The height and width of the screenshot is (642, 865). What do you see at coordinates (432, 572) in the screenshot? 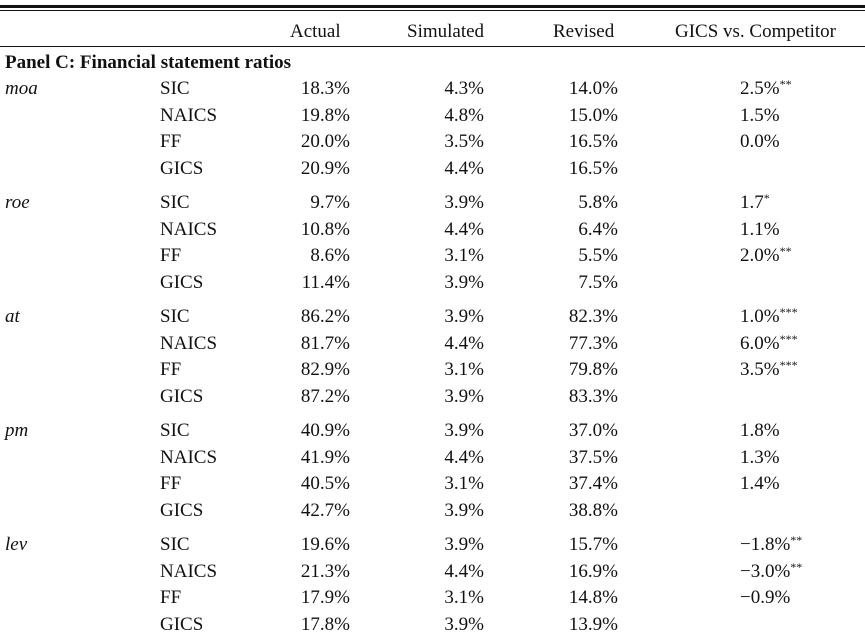
I see `table-row: NAICS 21.3% 4.4% 16.9% −3.0%**` at bounding box center [432, 572].